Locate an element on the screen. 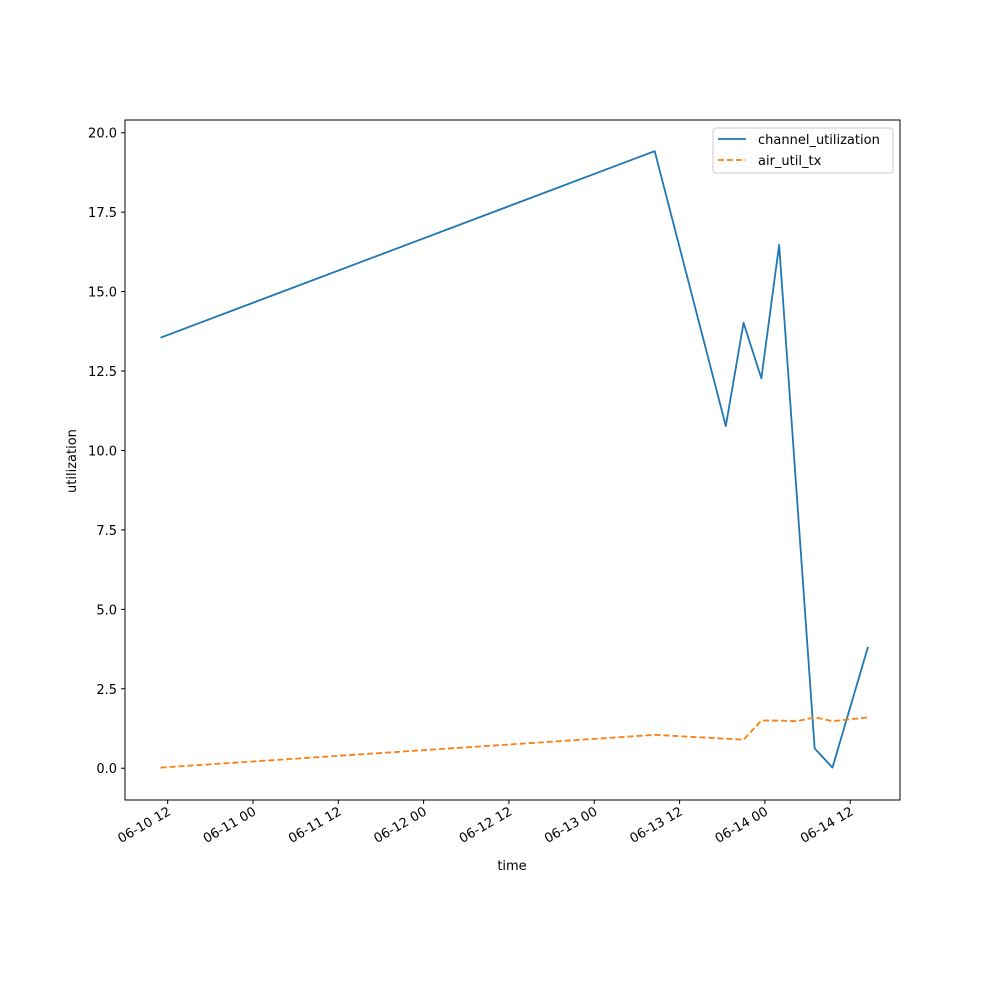 This screenshot has height=1000, width=1000. y-tick-label: 20.0 is located at coordinates (102, 134).